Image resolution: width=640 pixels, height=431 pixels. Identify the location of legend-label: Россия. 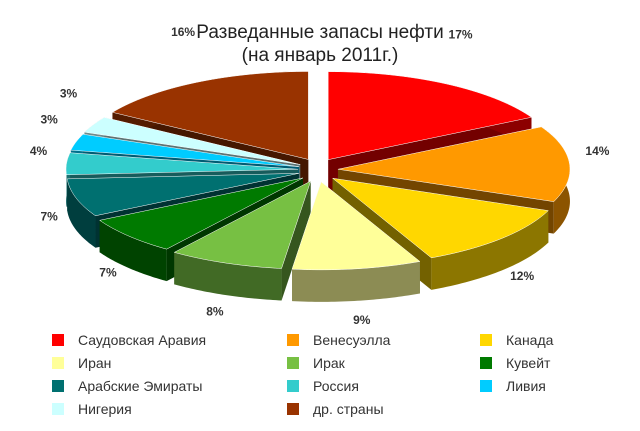
(336, 386).